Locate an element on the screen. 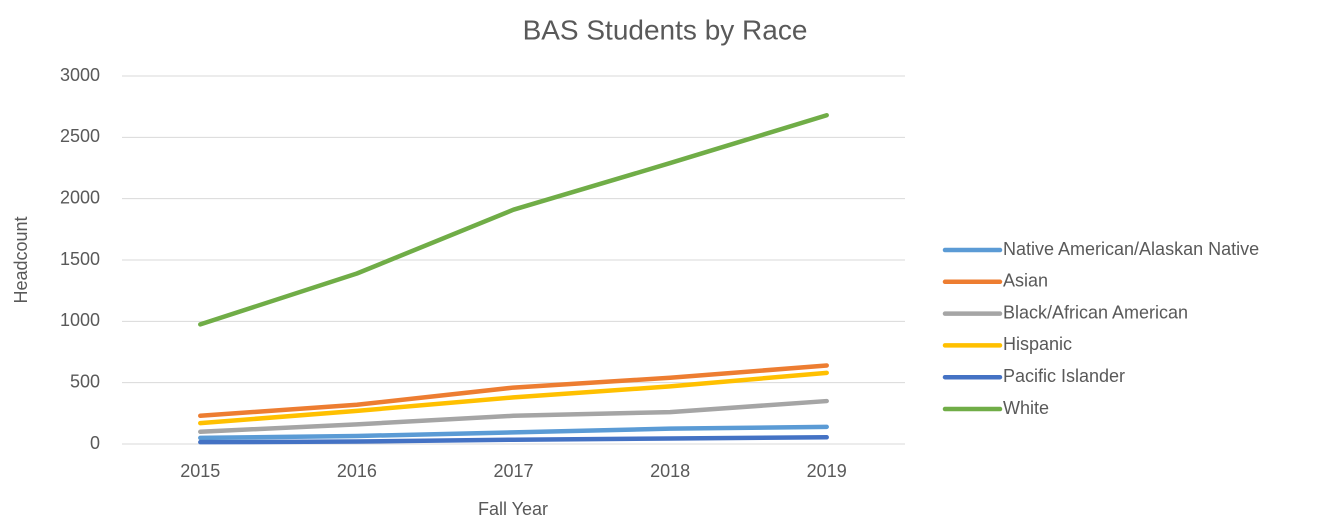 This screenshot has height=522, width=1333. x-tick-label: 2019 is located at coordinates (827, 471).